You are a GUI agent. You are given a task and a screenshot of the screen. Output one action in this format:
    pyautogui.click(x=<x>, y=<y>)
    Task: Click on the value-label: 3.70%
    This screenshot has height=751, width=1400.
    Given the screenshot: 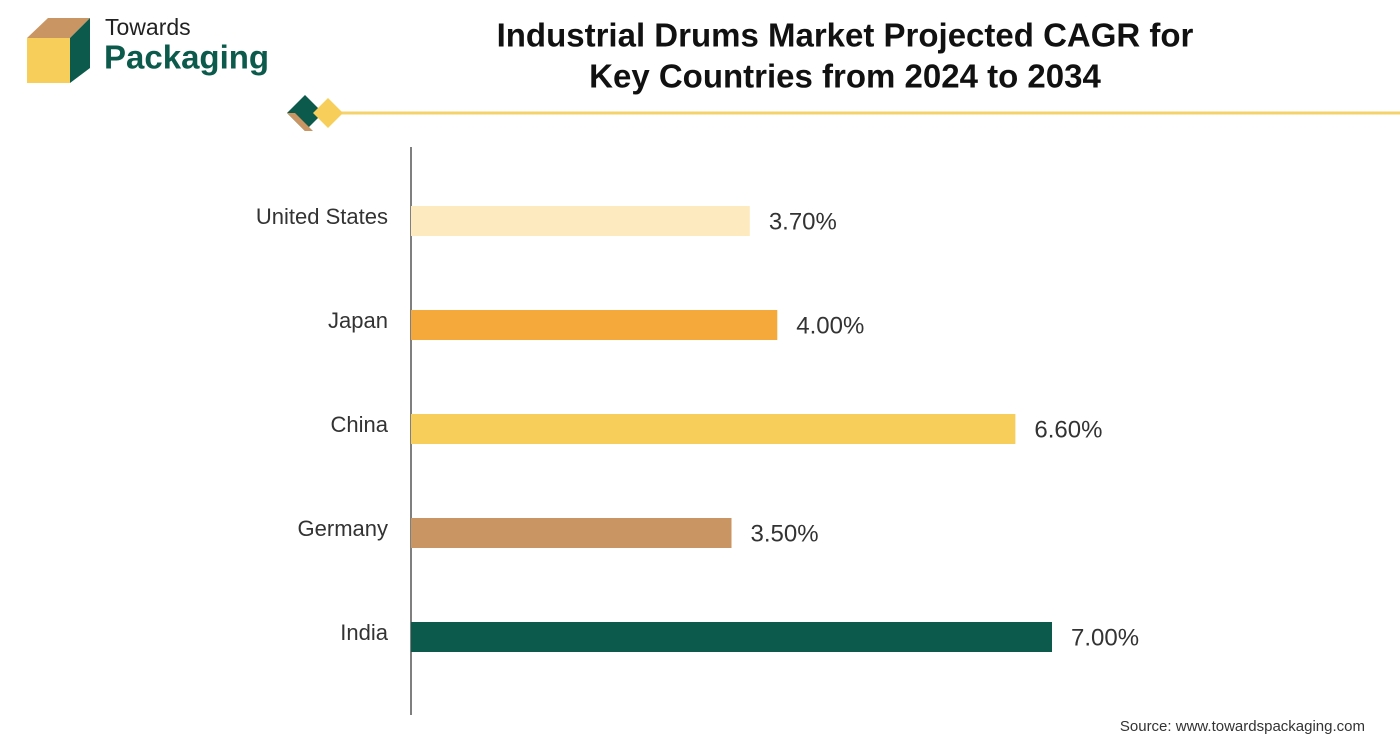 What is the action you would take?
    pyautogui.click(x=803, y=221)
    